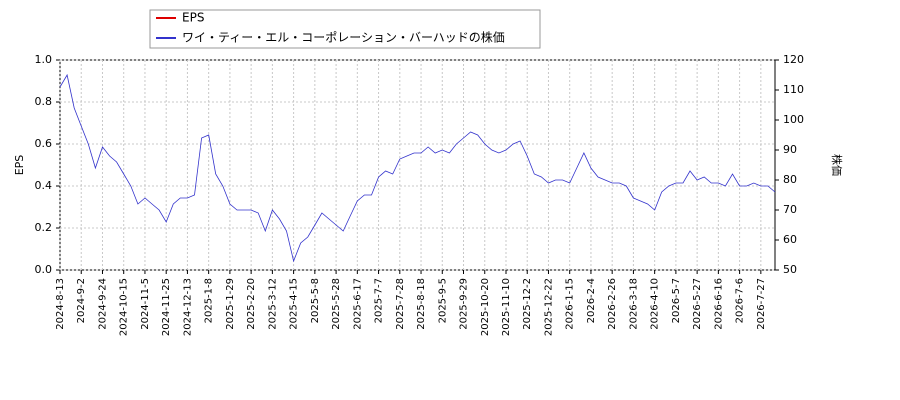  What do you see at coordinates (251, 304) in the screenshot?
I see `x-tick-label: 2025-2-20` at bounding box center [251, 304].